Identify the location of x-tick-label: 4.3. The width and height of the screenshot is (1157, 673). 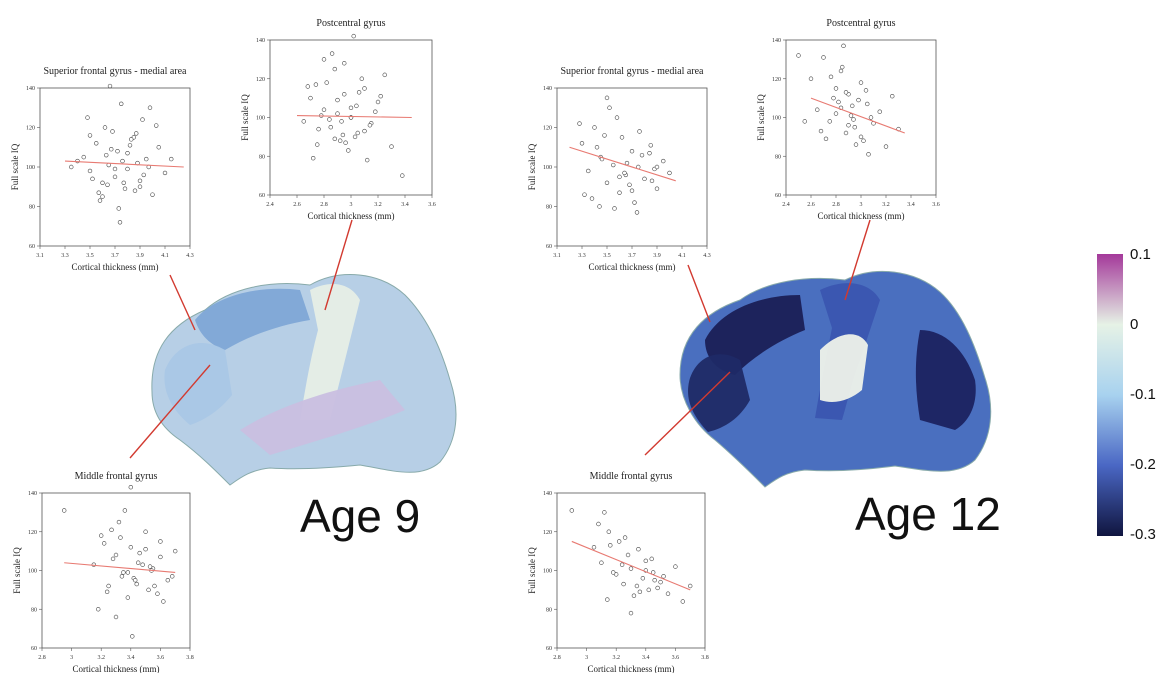
(190, 256).